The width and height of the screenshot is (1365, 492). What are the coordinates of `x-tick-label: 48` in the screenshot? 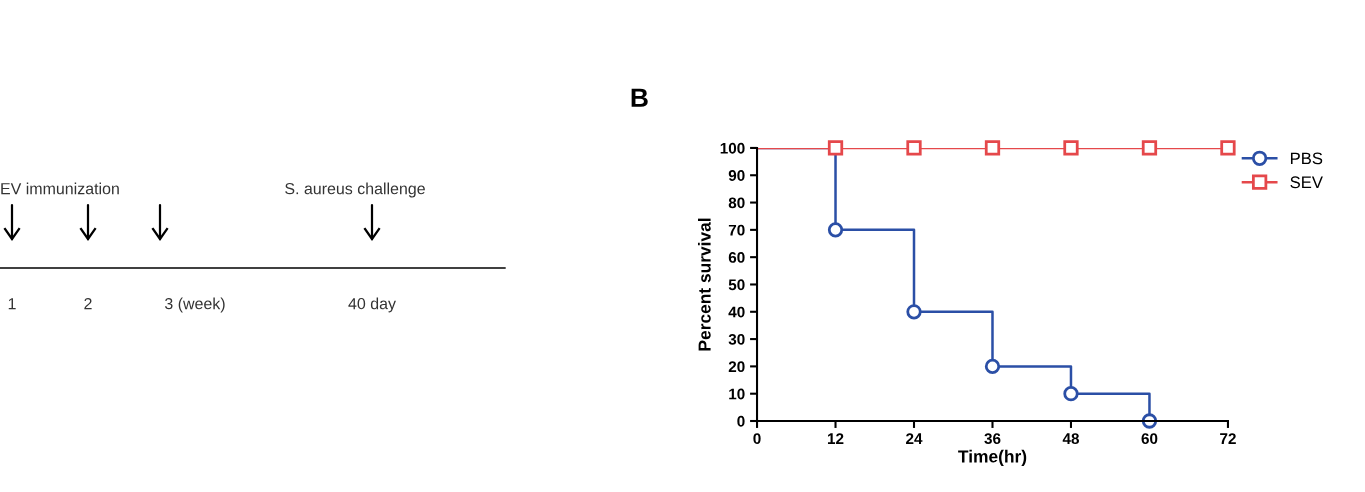 It's located at (1071, 439).